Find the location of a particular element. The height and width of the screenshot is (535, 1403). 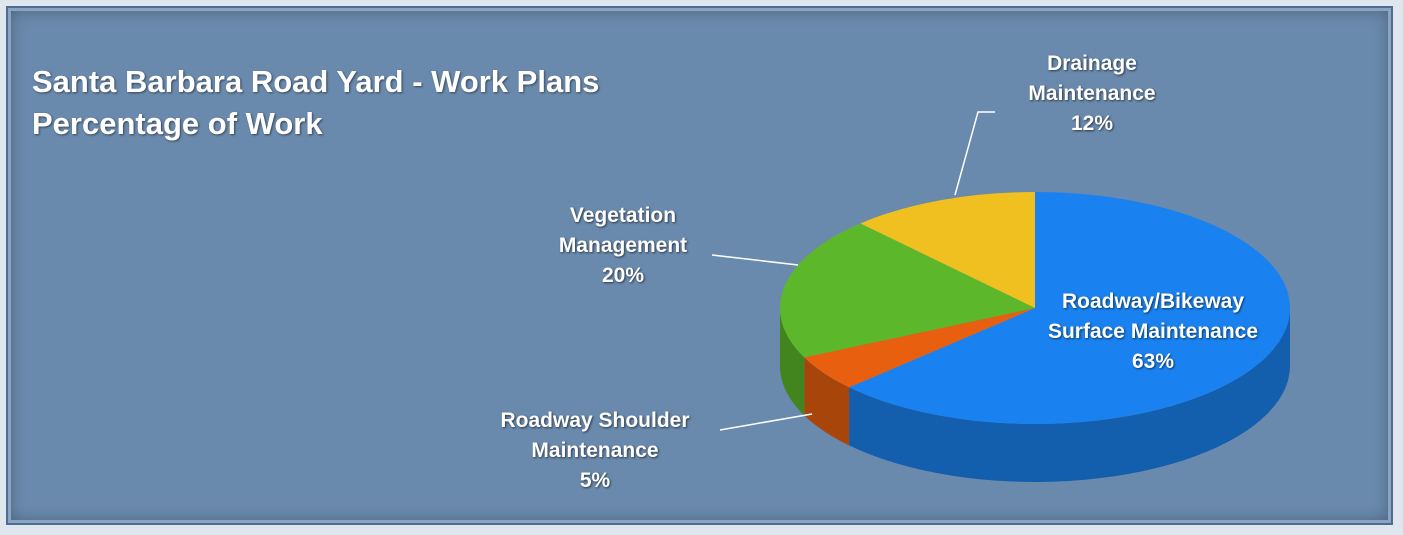

category-label: Roadway Shoulder Maintenance is located at coordinates (595, 435).